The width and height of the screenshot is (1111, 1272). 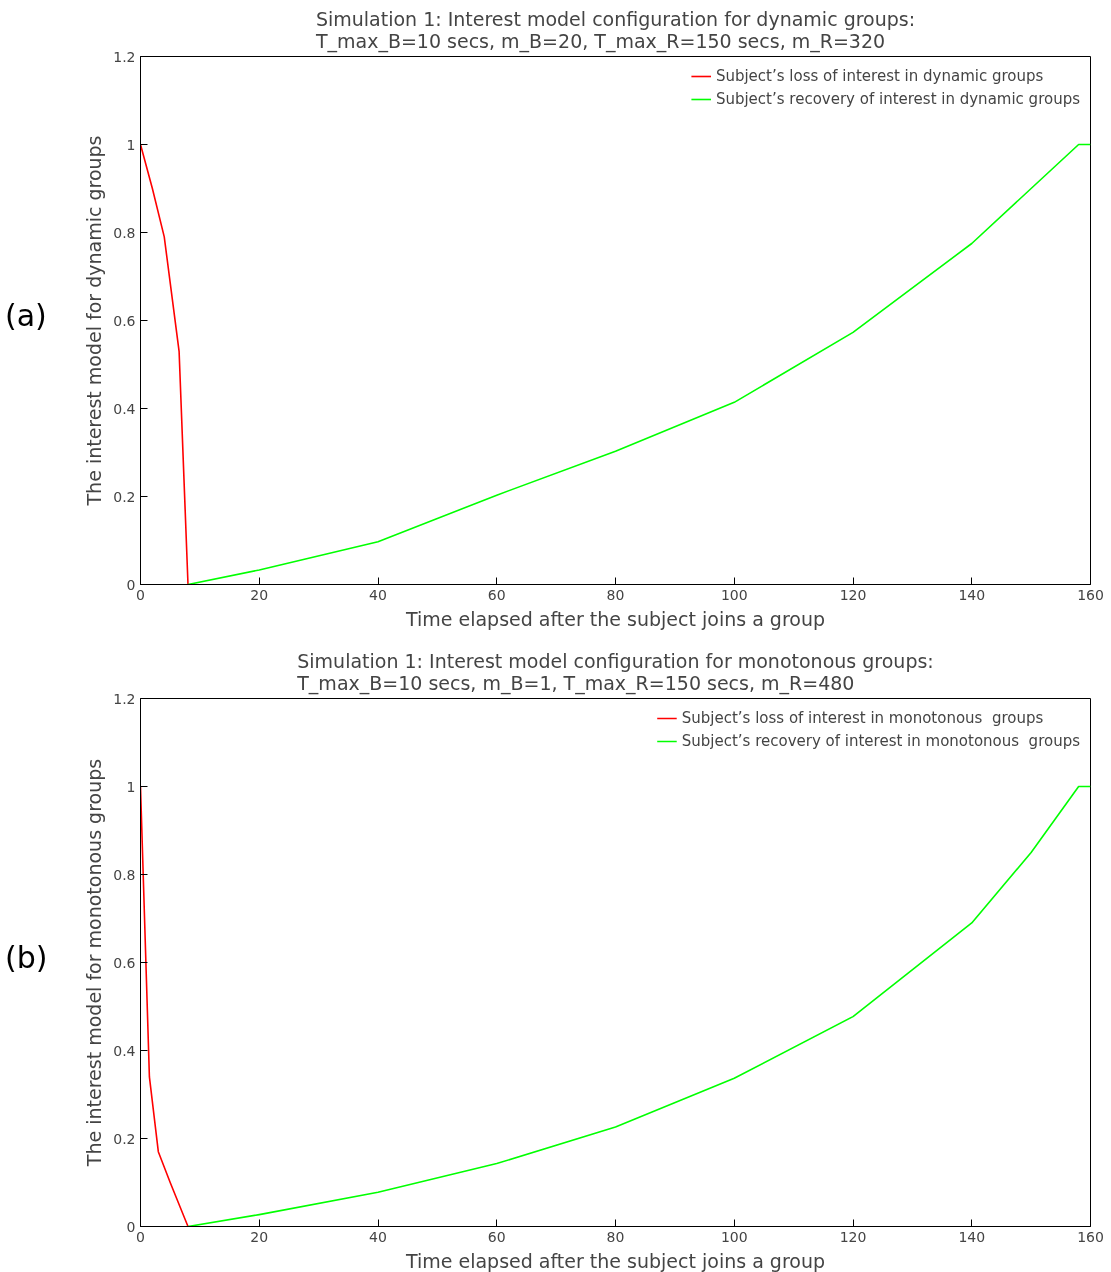 I want to click on chart-title: Simulation 1: Interest model configuration for monotonous groups: T_max_B=10 secs, m_B=1, T_max_R=150 secs, m_R=480, so click(x=615, y=672).